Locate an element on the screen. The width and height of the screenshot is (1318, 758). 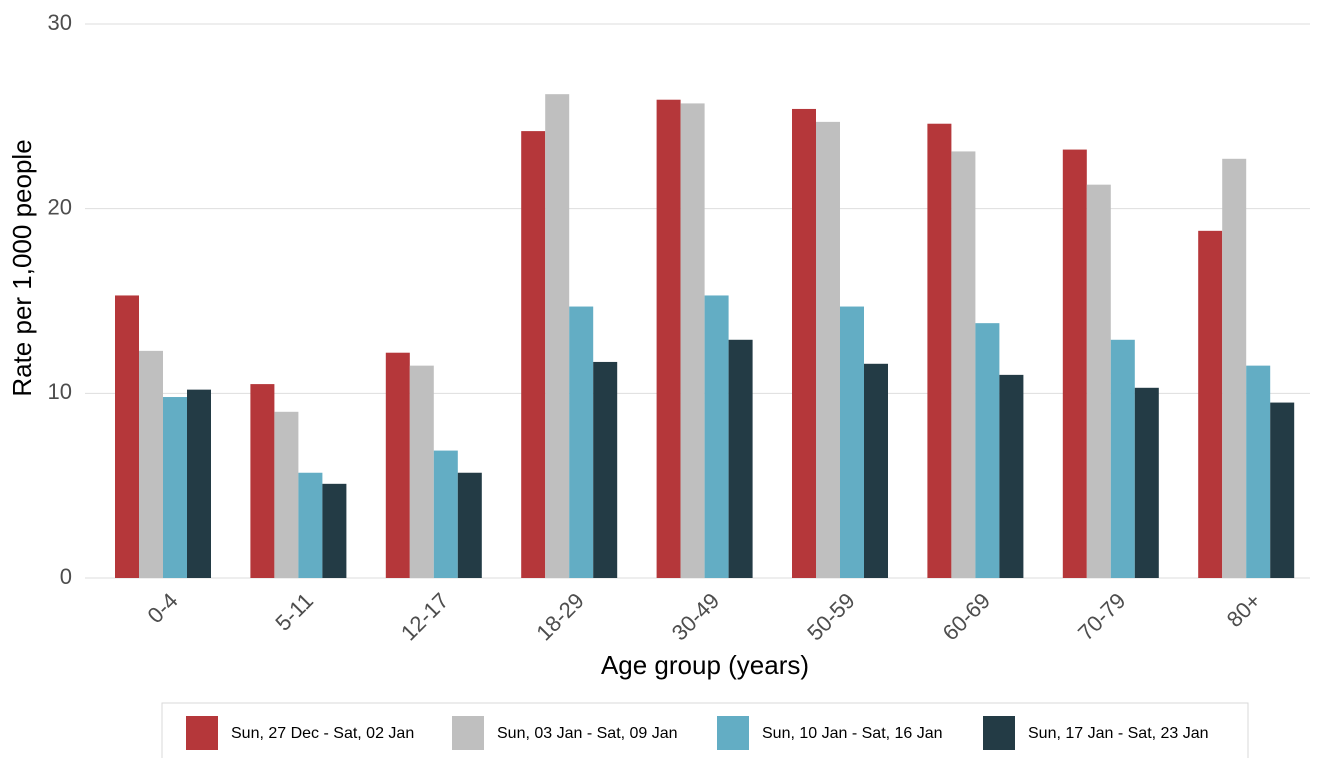
x-axis-label: Age group (years) is located at coordinates (705, 665).